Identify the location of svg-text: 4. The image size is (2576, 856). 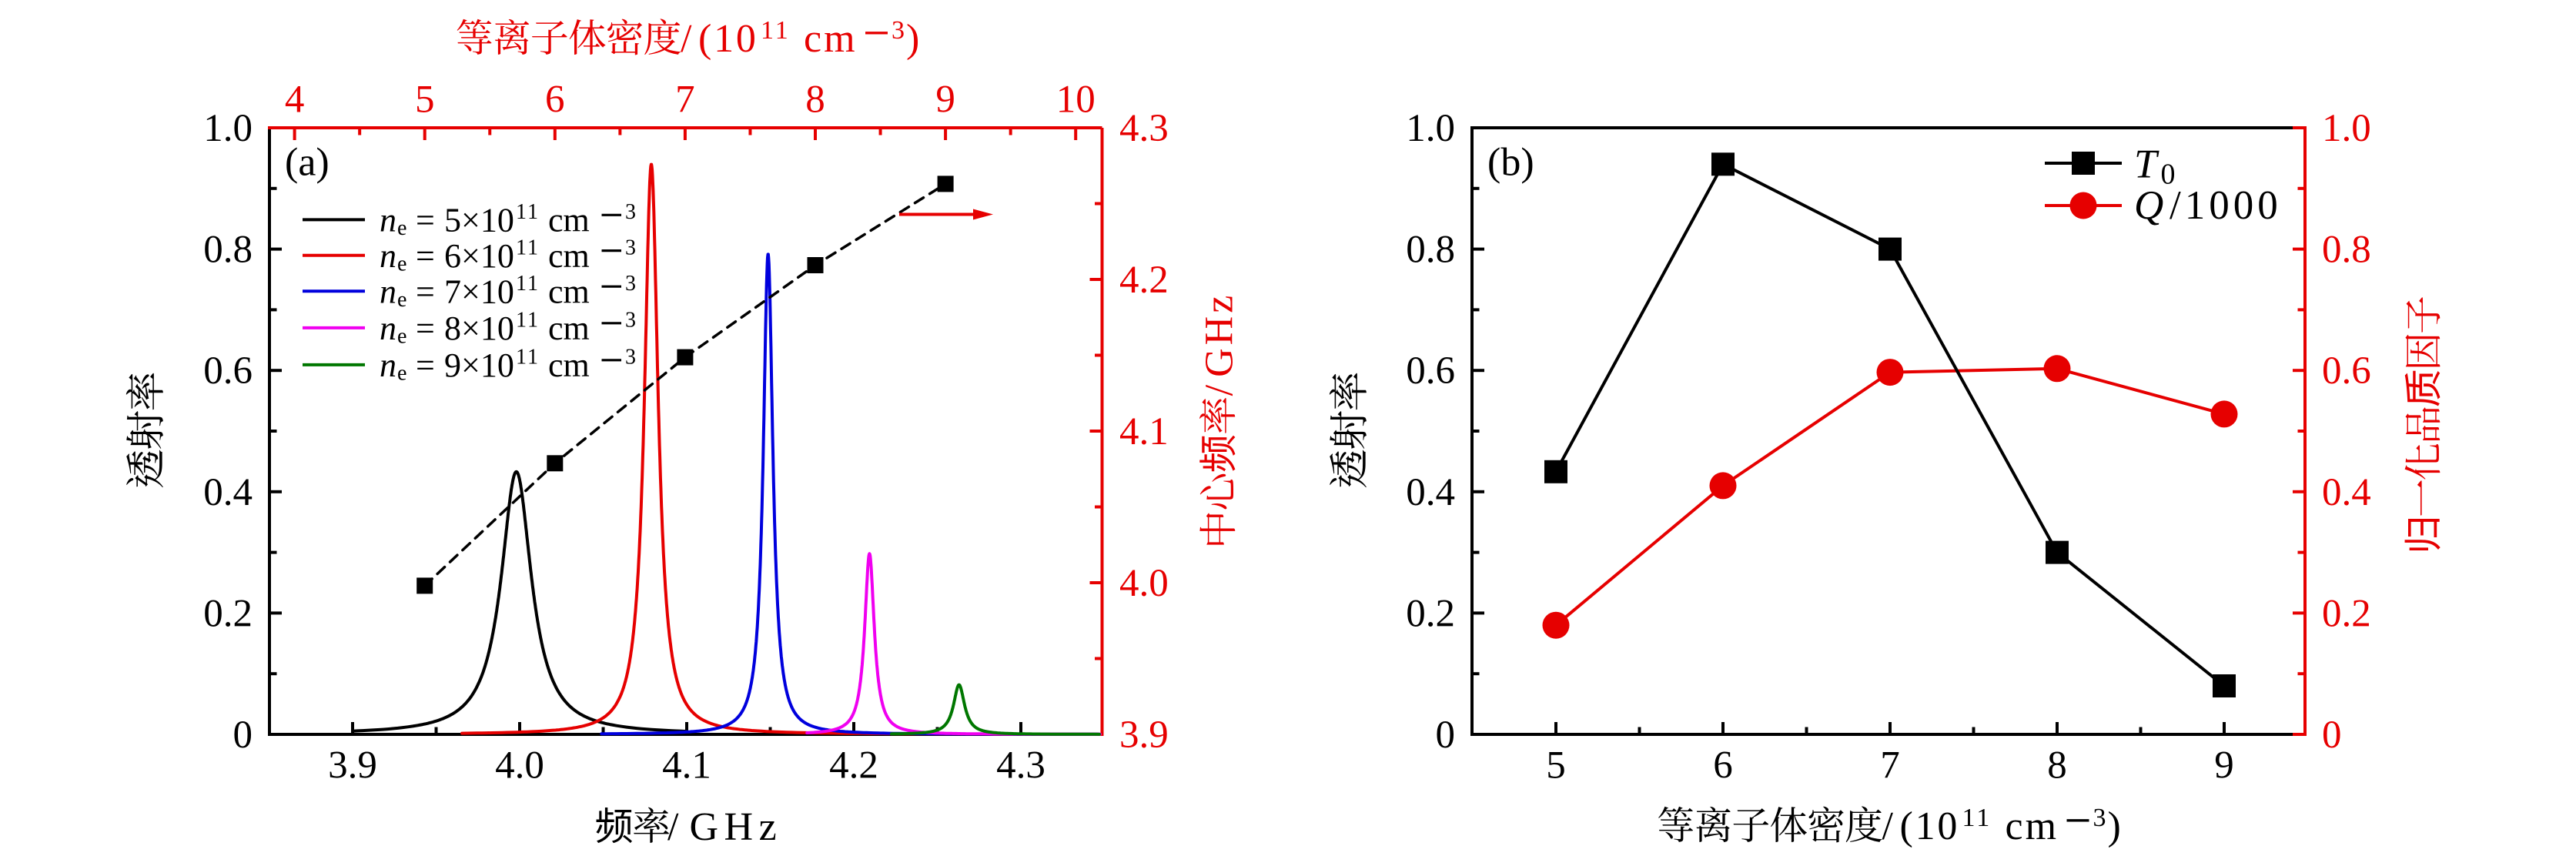
(295, 101).